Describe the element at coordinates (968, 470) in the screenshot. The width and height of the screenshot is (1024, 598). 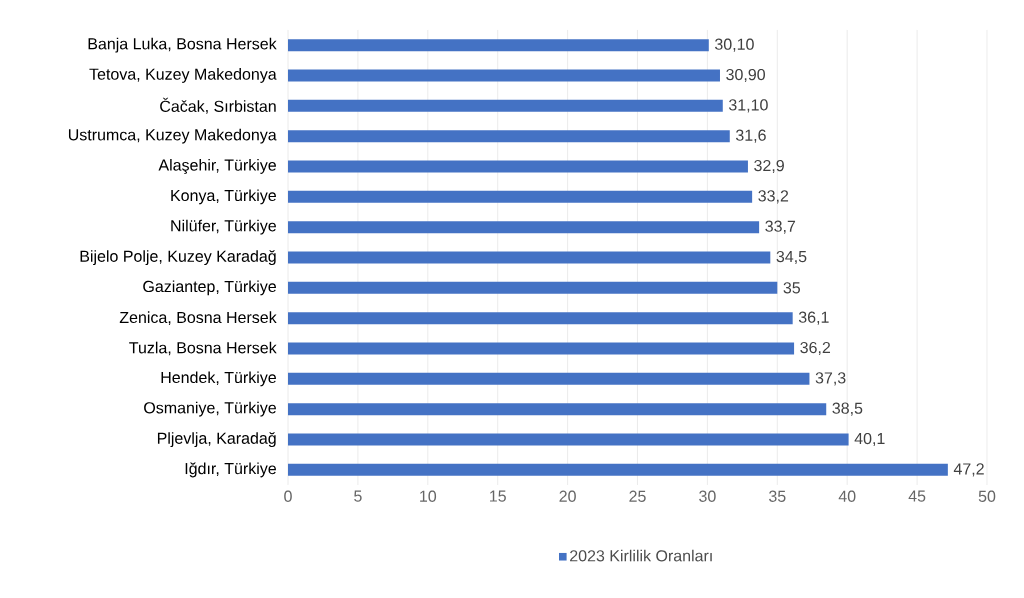
I see `data-label: 47,2` at that location.